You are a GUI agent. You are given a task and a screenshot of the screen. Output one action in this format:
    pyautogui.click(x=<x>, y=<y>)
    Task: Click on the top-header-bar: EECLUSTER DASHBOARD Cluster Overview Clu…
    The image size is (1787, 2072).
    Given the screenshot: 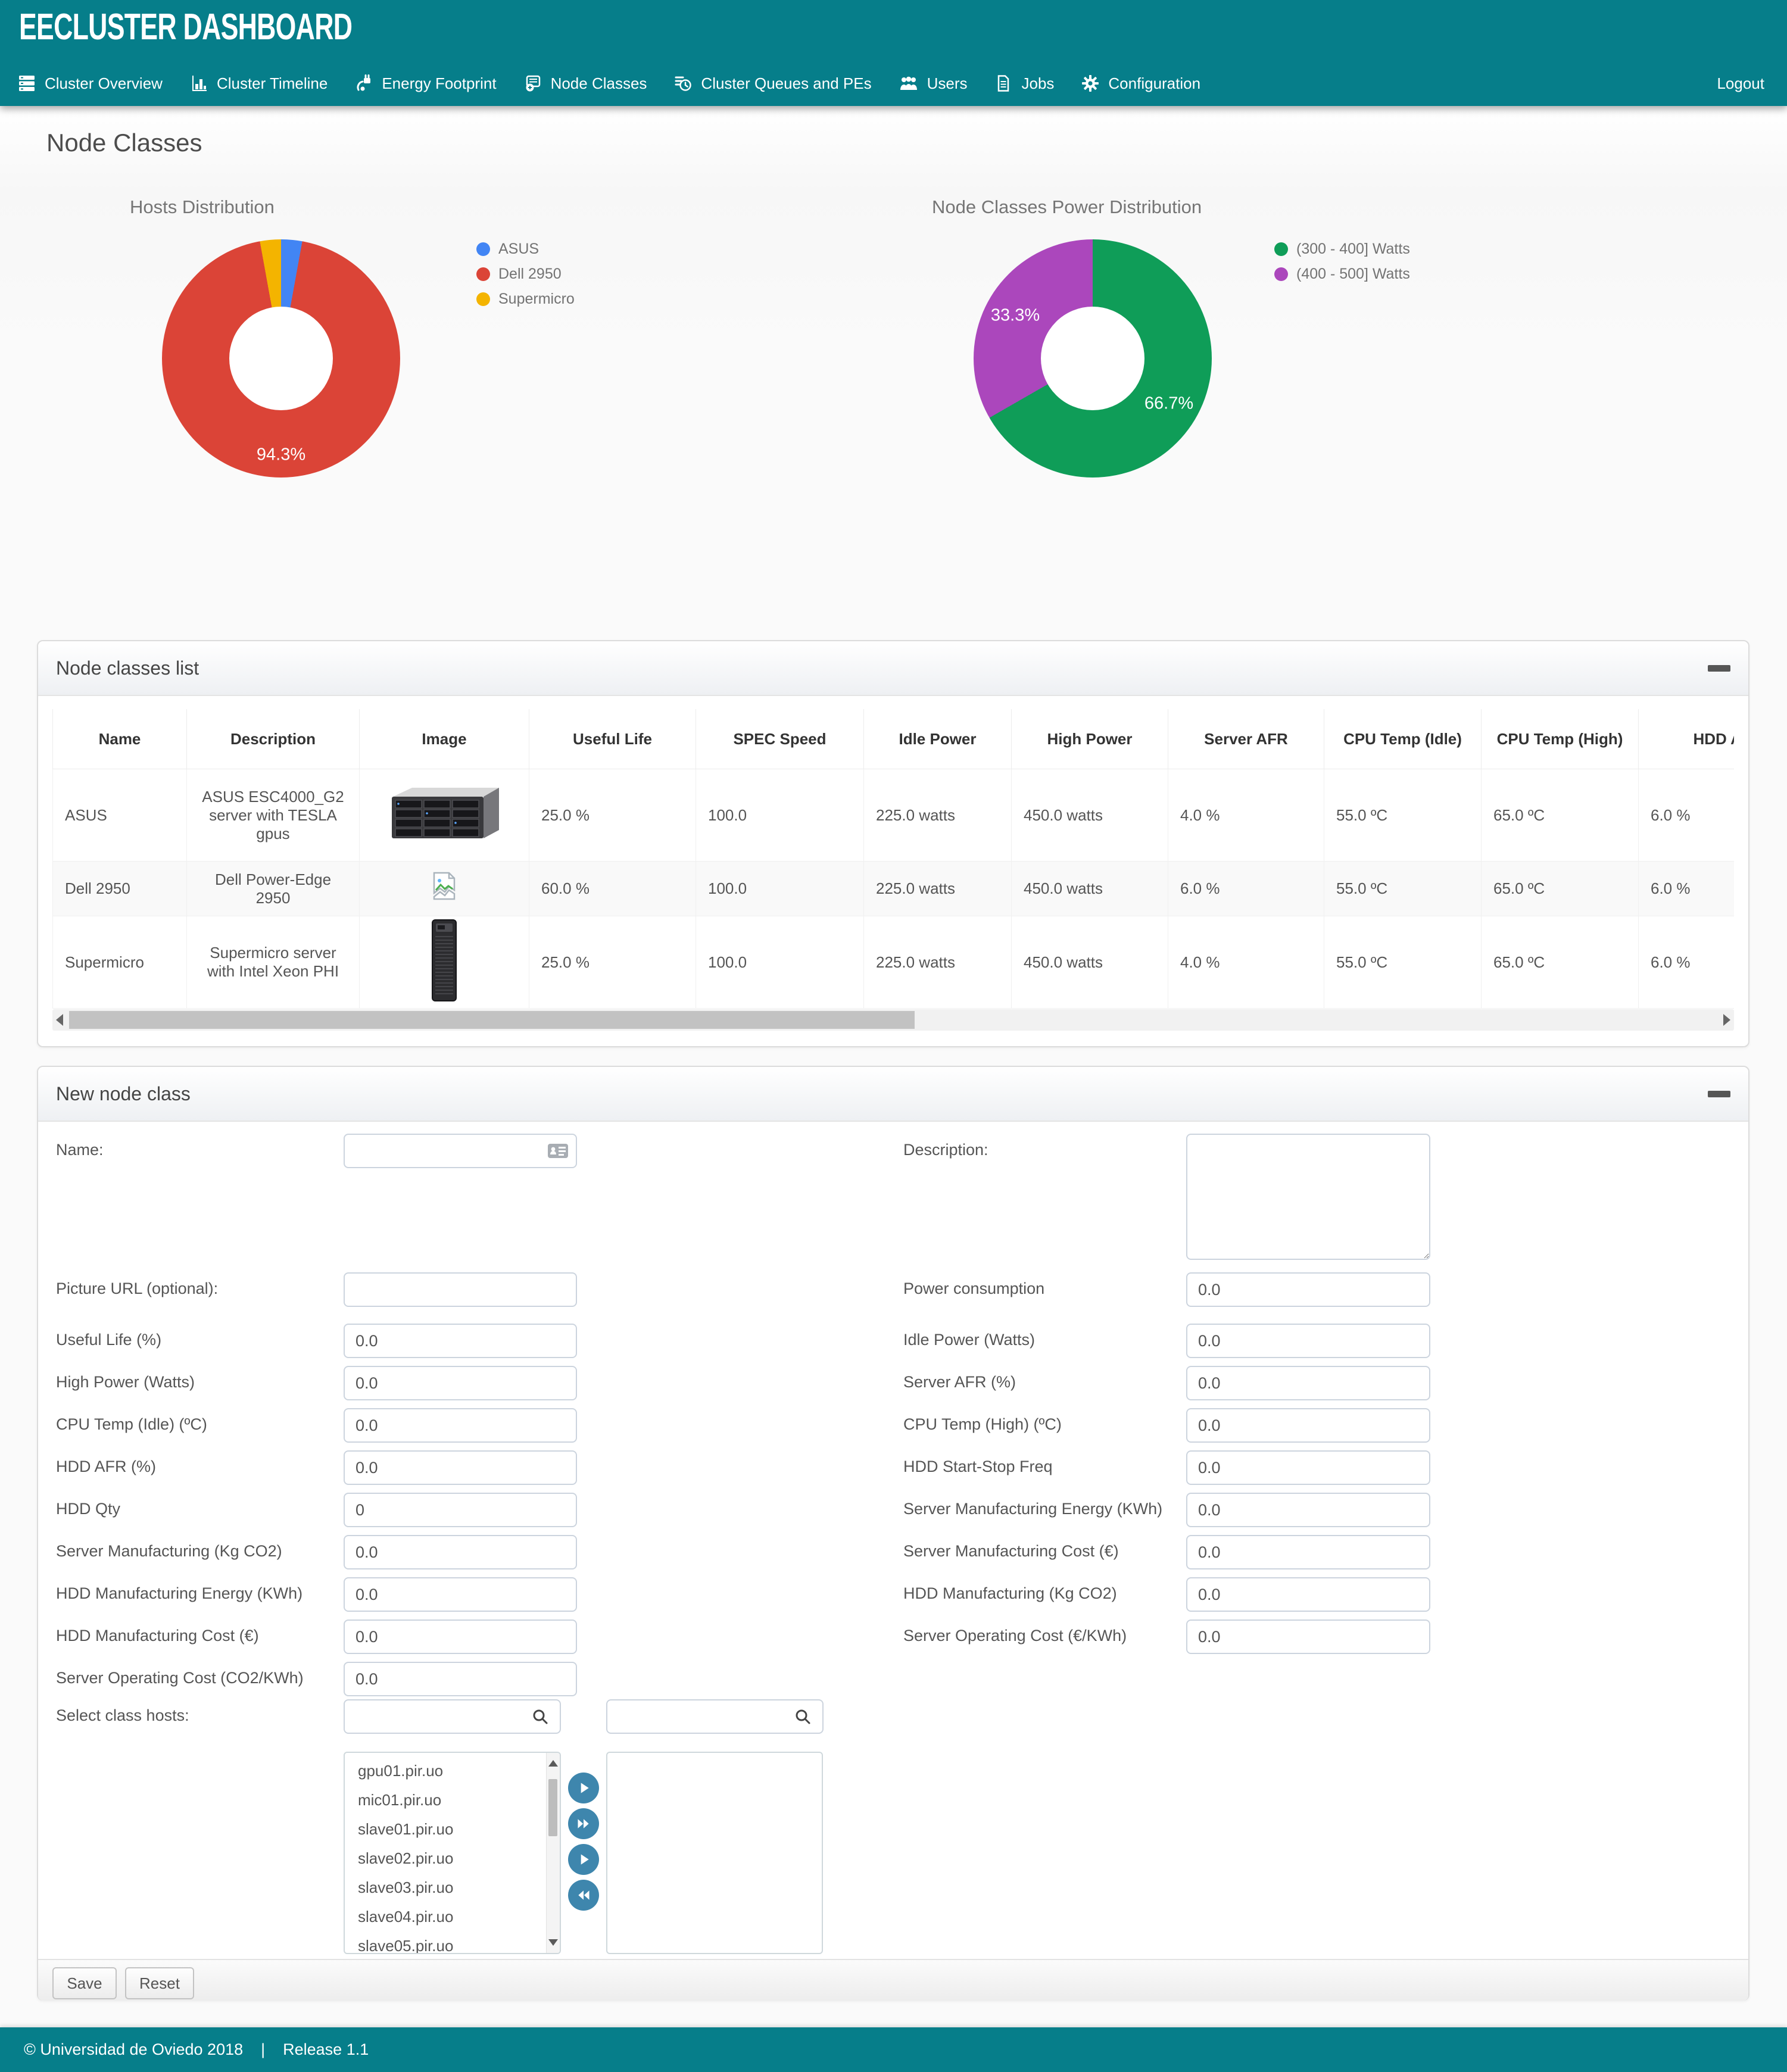 What is the action you would take?
    pyautogui.click(x=893, y=53)
    